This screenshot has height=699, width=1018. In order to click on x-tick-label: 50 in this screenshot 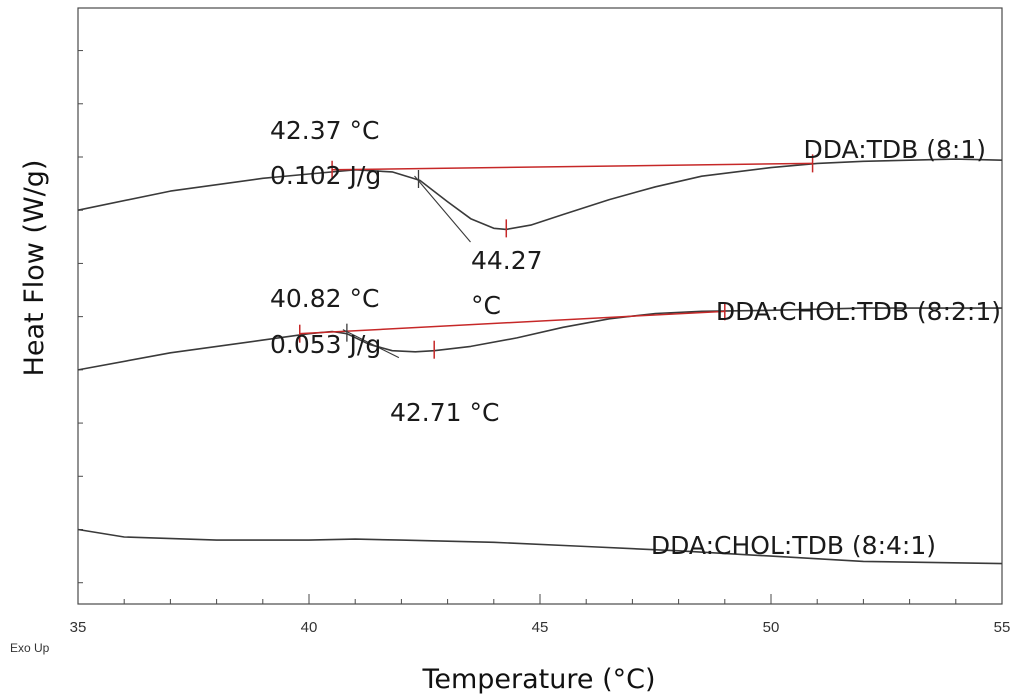, I will do `click(771, 627)`.